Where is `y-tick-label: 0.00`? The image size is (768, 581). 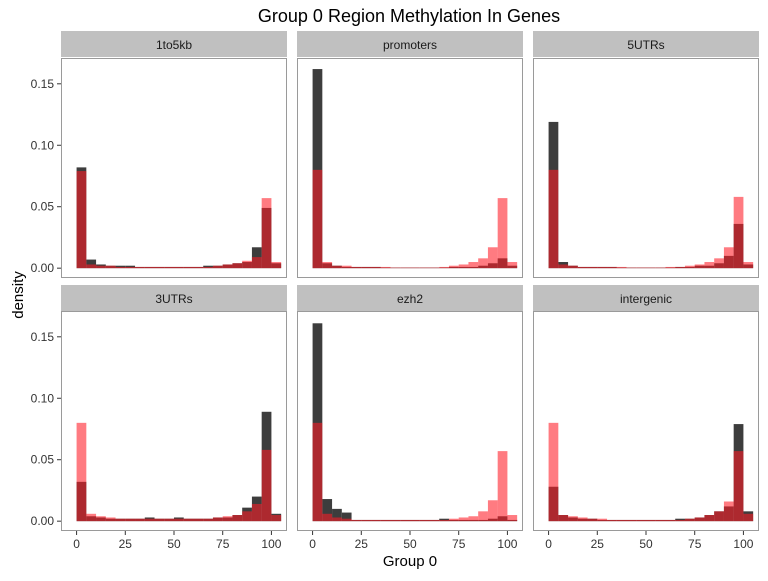 y-tick-label: 0.00 is located at coordinates (43, 521).